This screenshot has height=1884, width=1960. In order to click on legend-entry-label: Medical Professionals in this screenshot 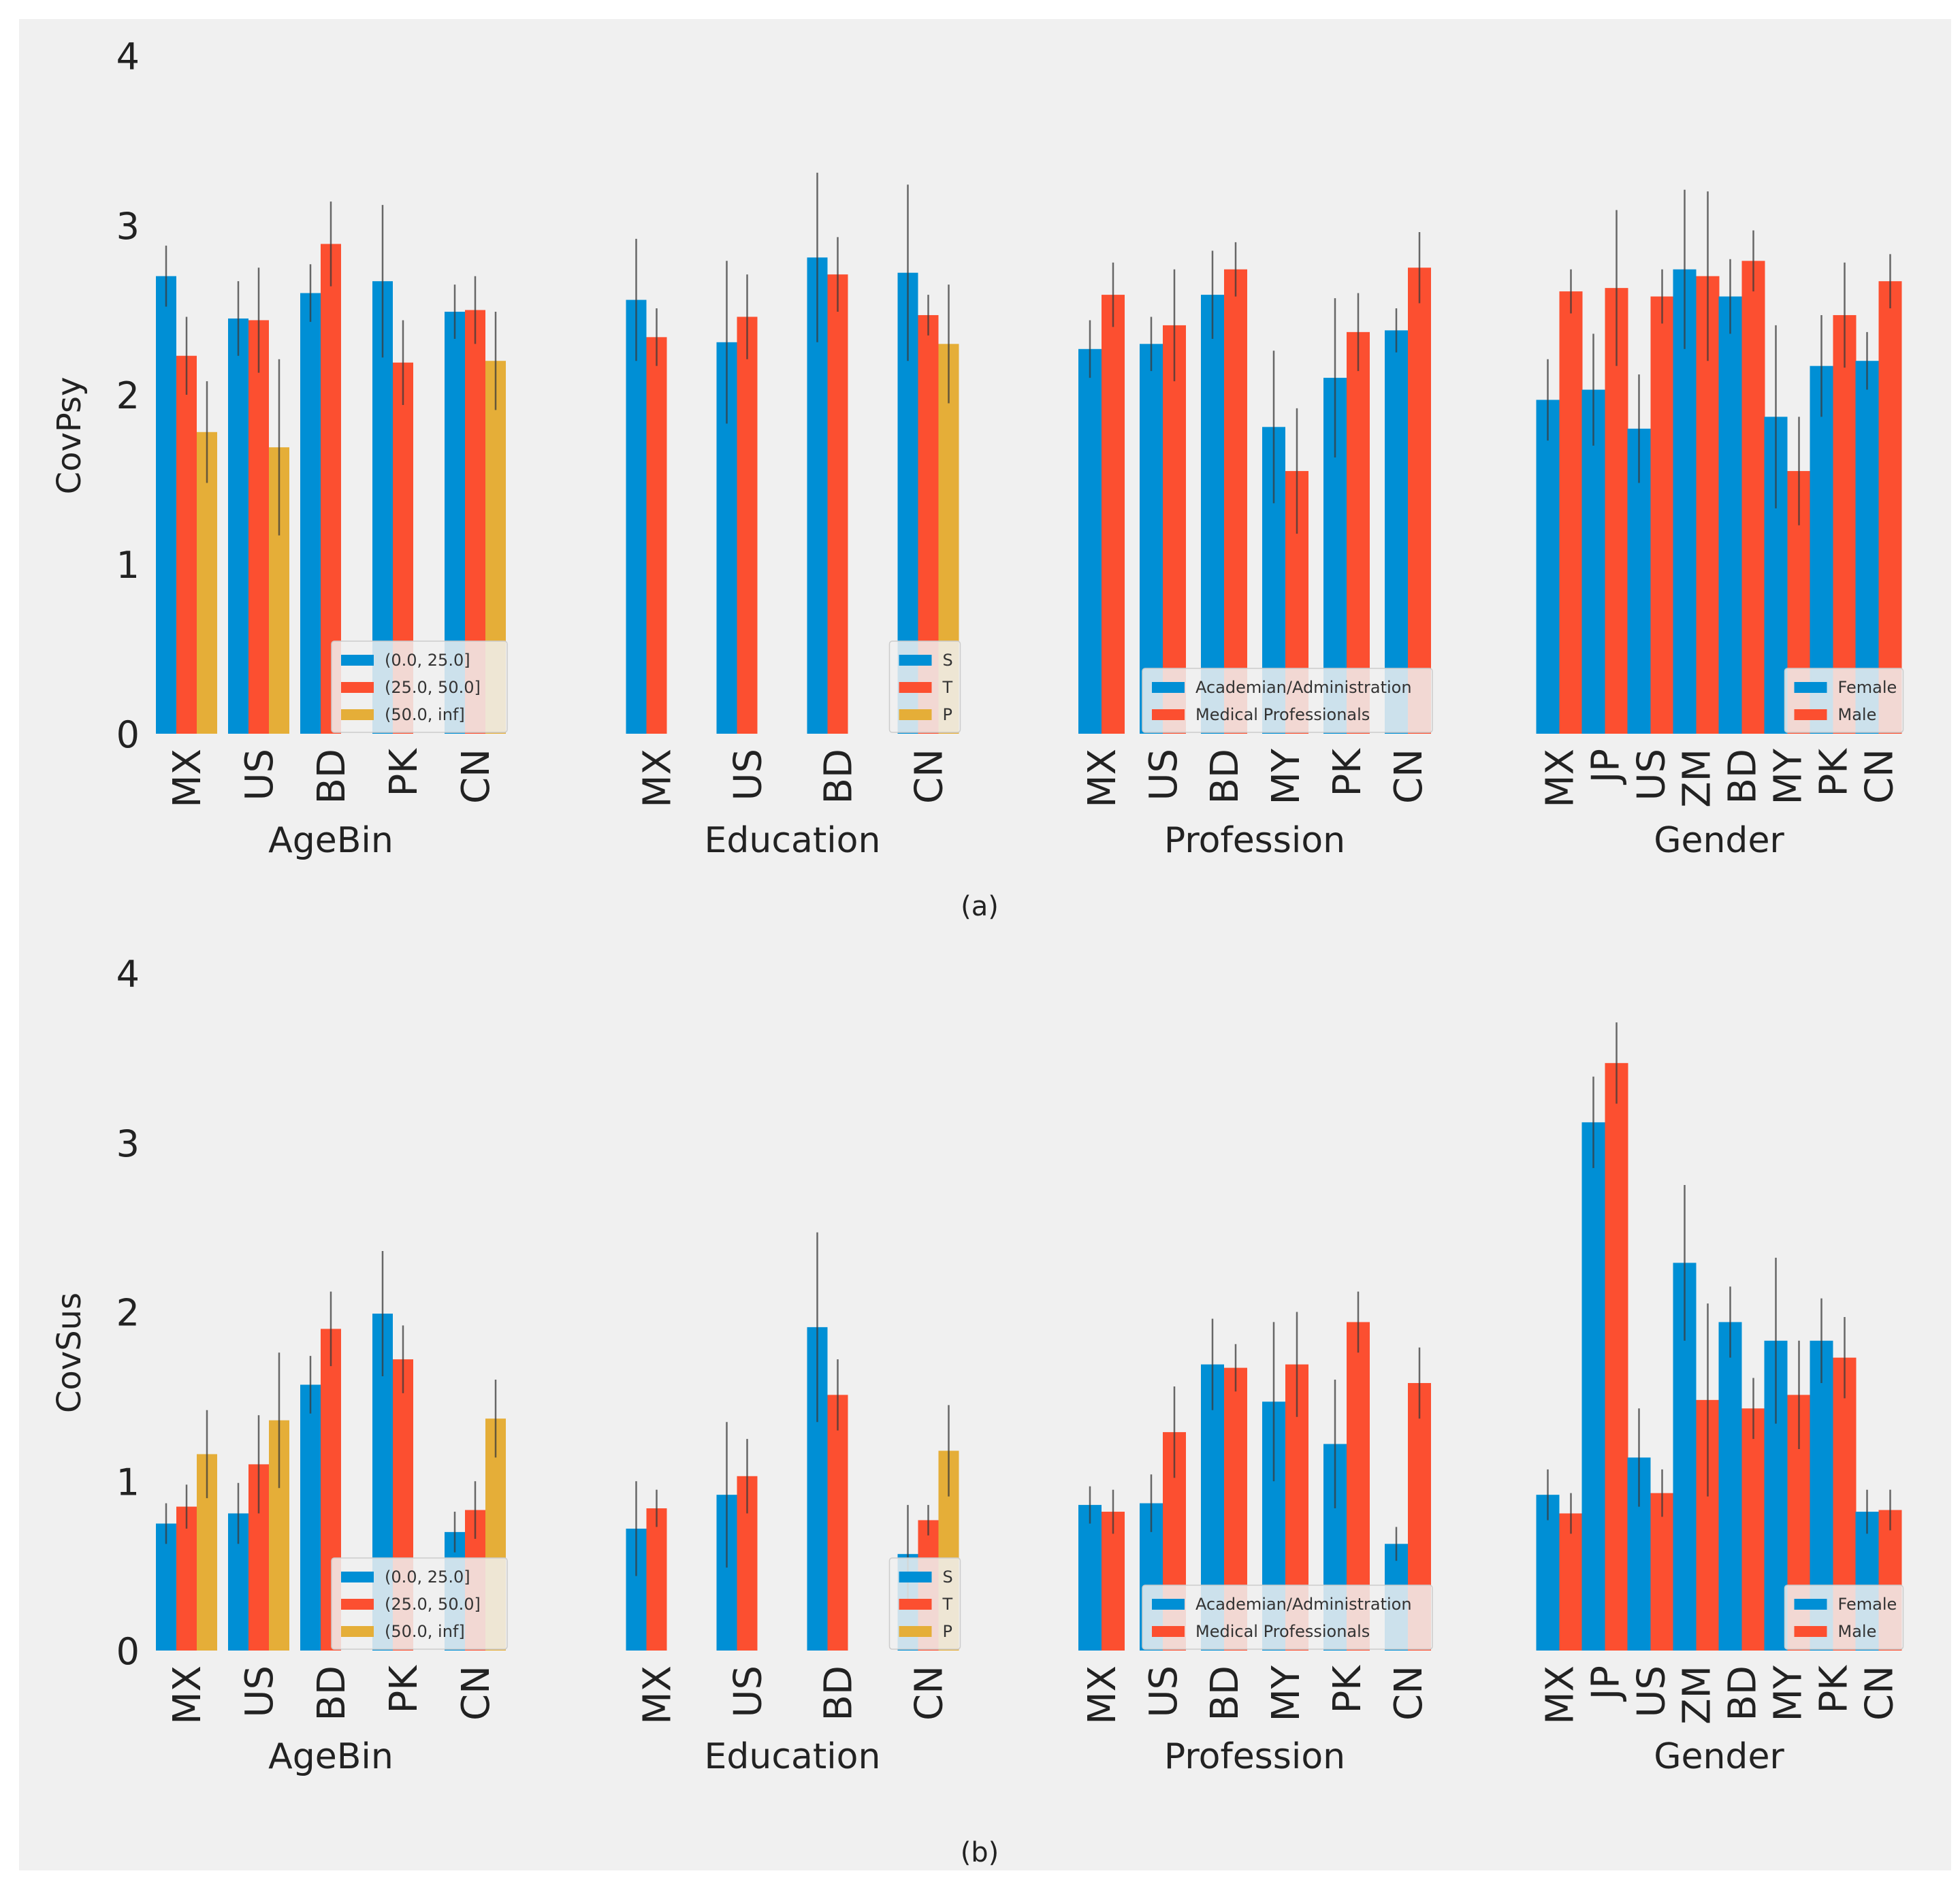, I will do `click(1282, 714)`.